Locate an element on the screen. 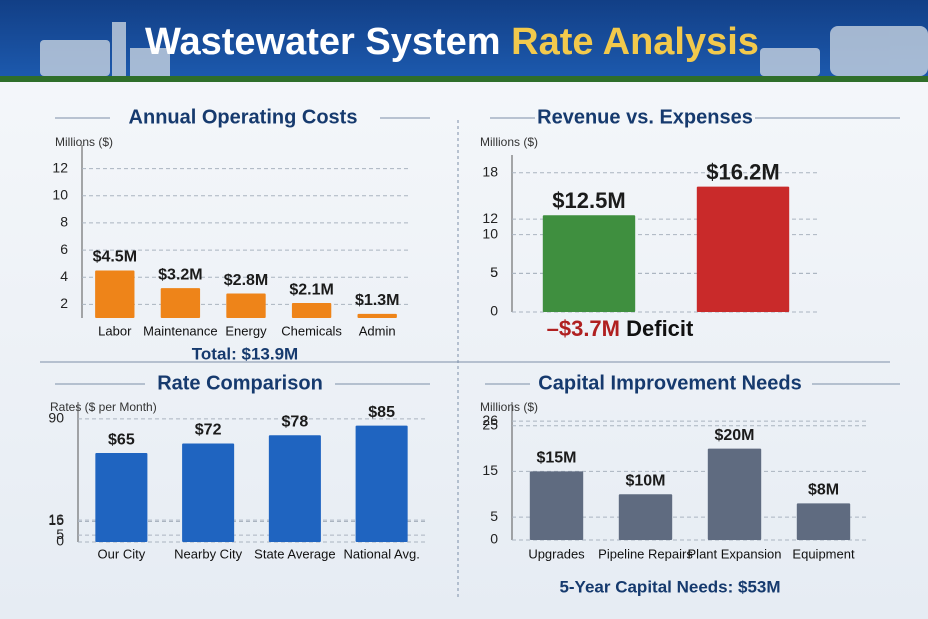 Image resolution: width=928 pixels, height=619 pixels. annotation-value: –$3.7M is located at coordinates (583, 328).